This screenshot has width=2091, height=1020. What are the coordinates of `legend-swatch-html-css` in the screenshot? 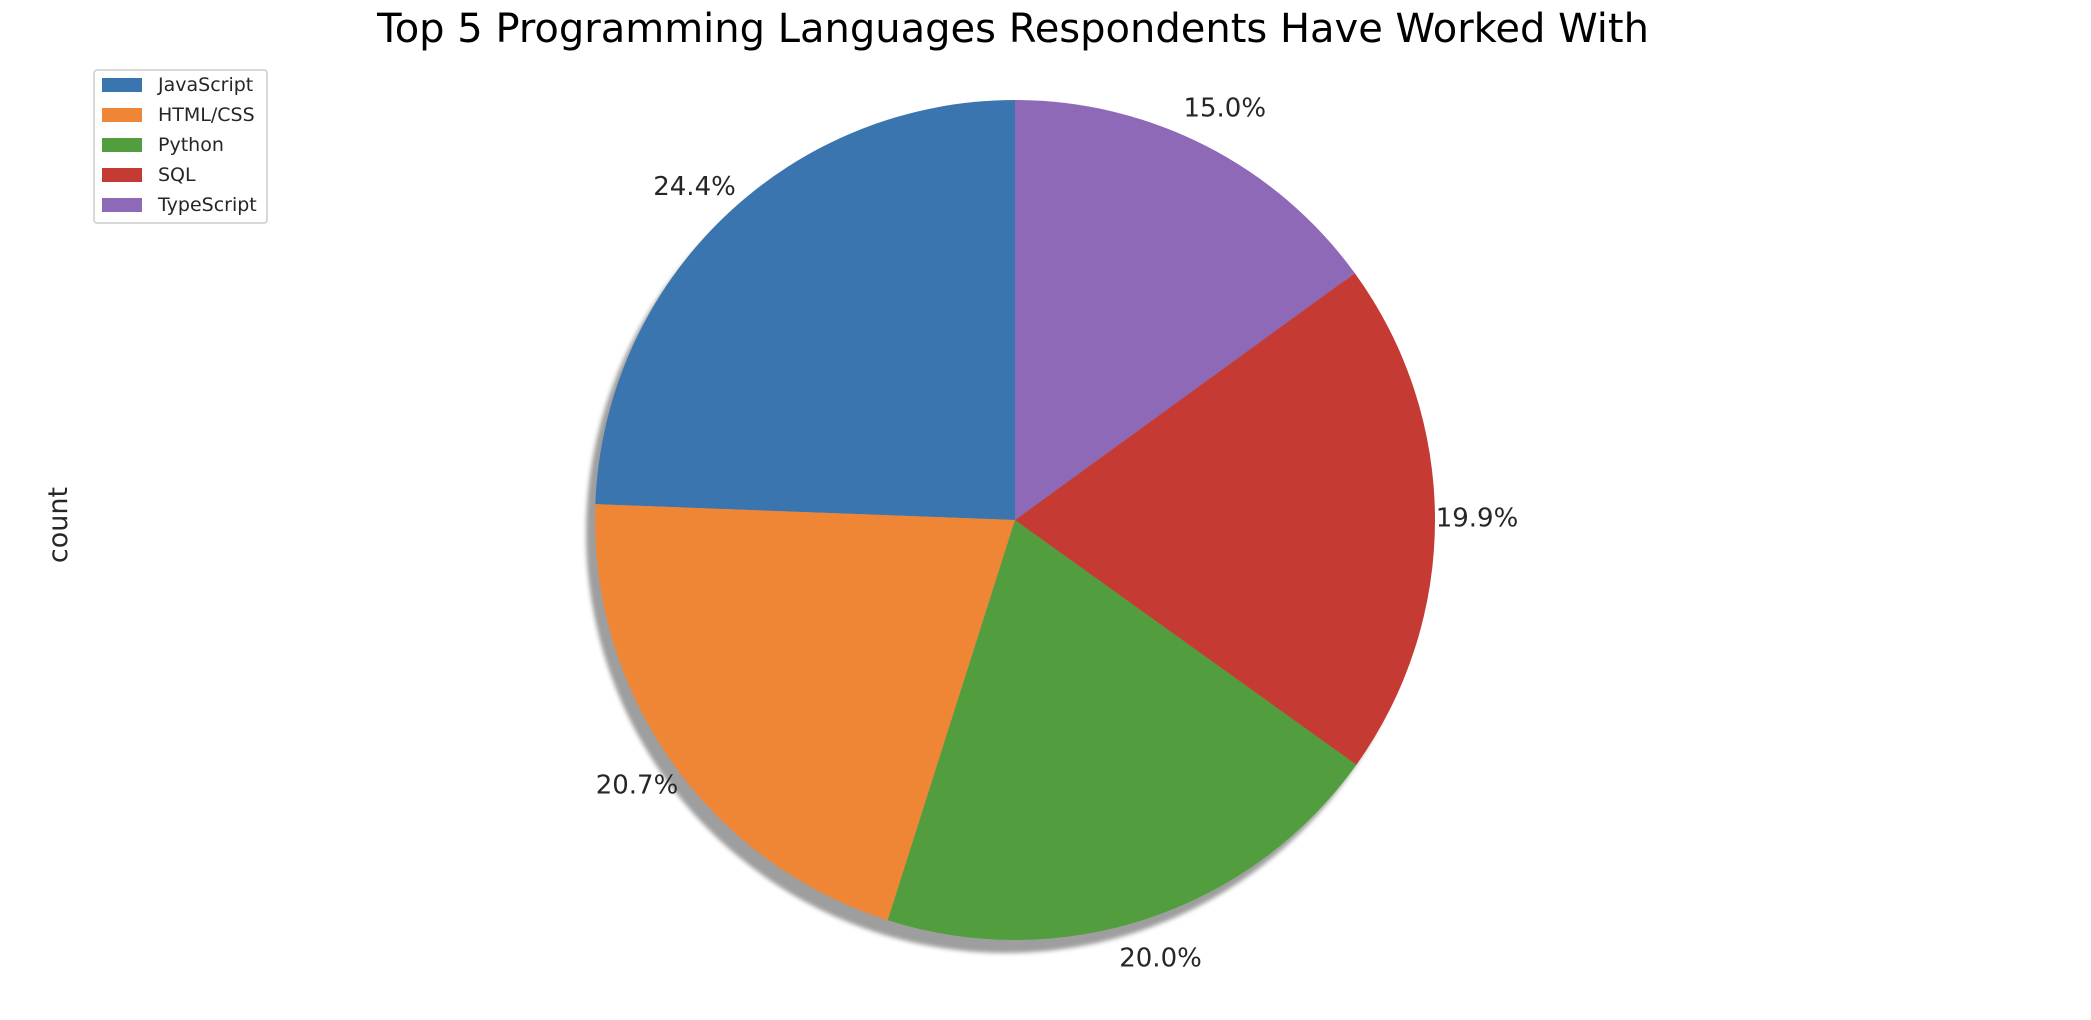 It's located at (122, 115).